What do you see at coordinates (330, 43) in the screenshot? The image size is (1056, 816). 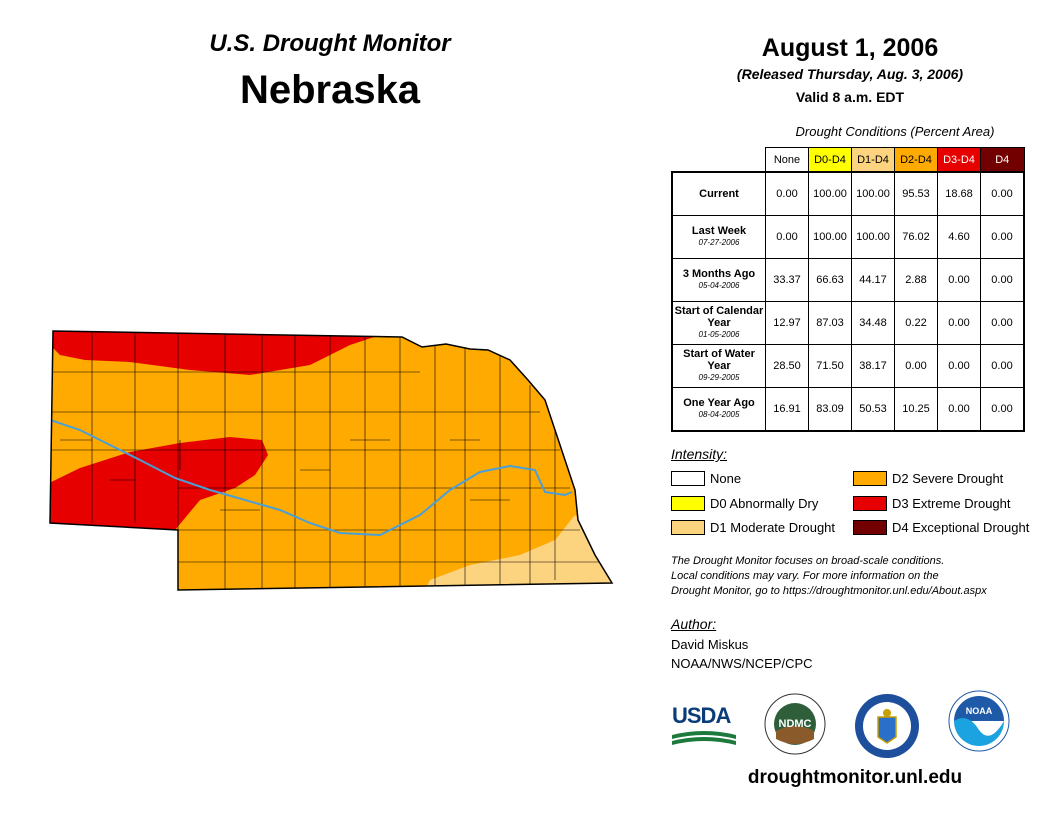 I see `map-subtitle: U.S. Drought Monitor` at bounding box center [330, 43].